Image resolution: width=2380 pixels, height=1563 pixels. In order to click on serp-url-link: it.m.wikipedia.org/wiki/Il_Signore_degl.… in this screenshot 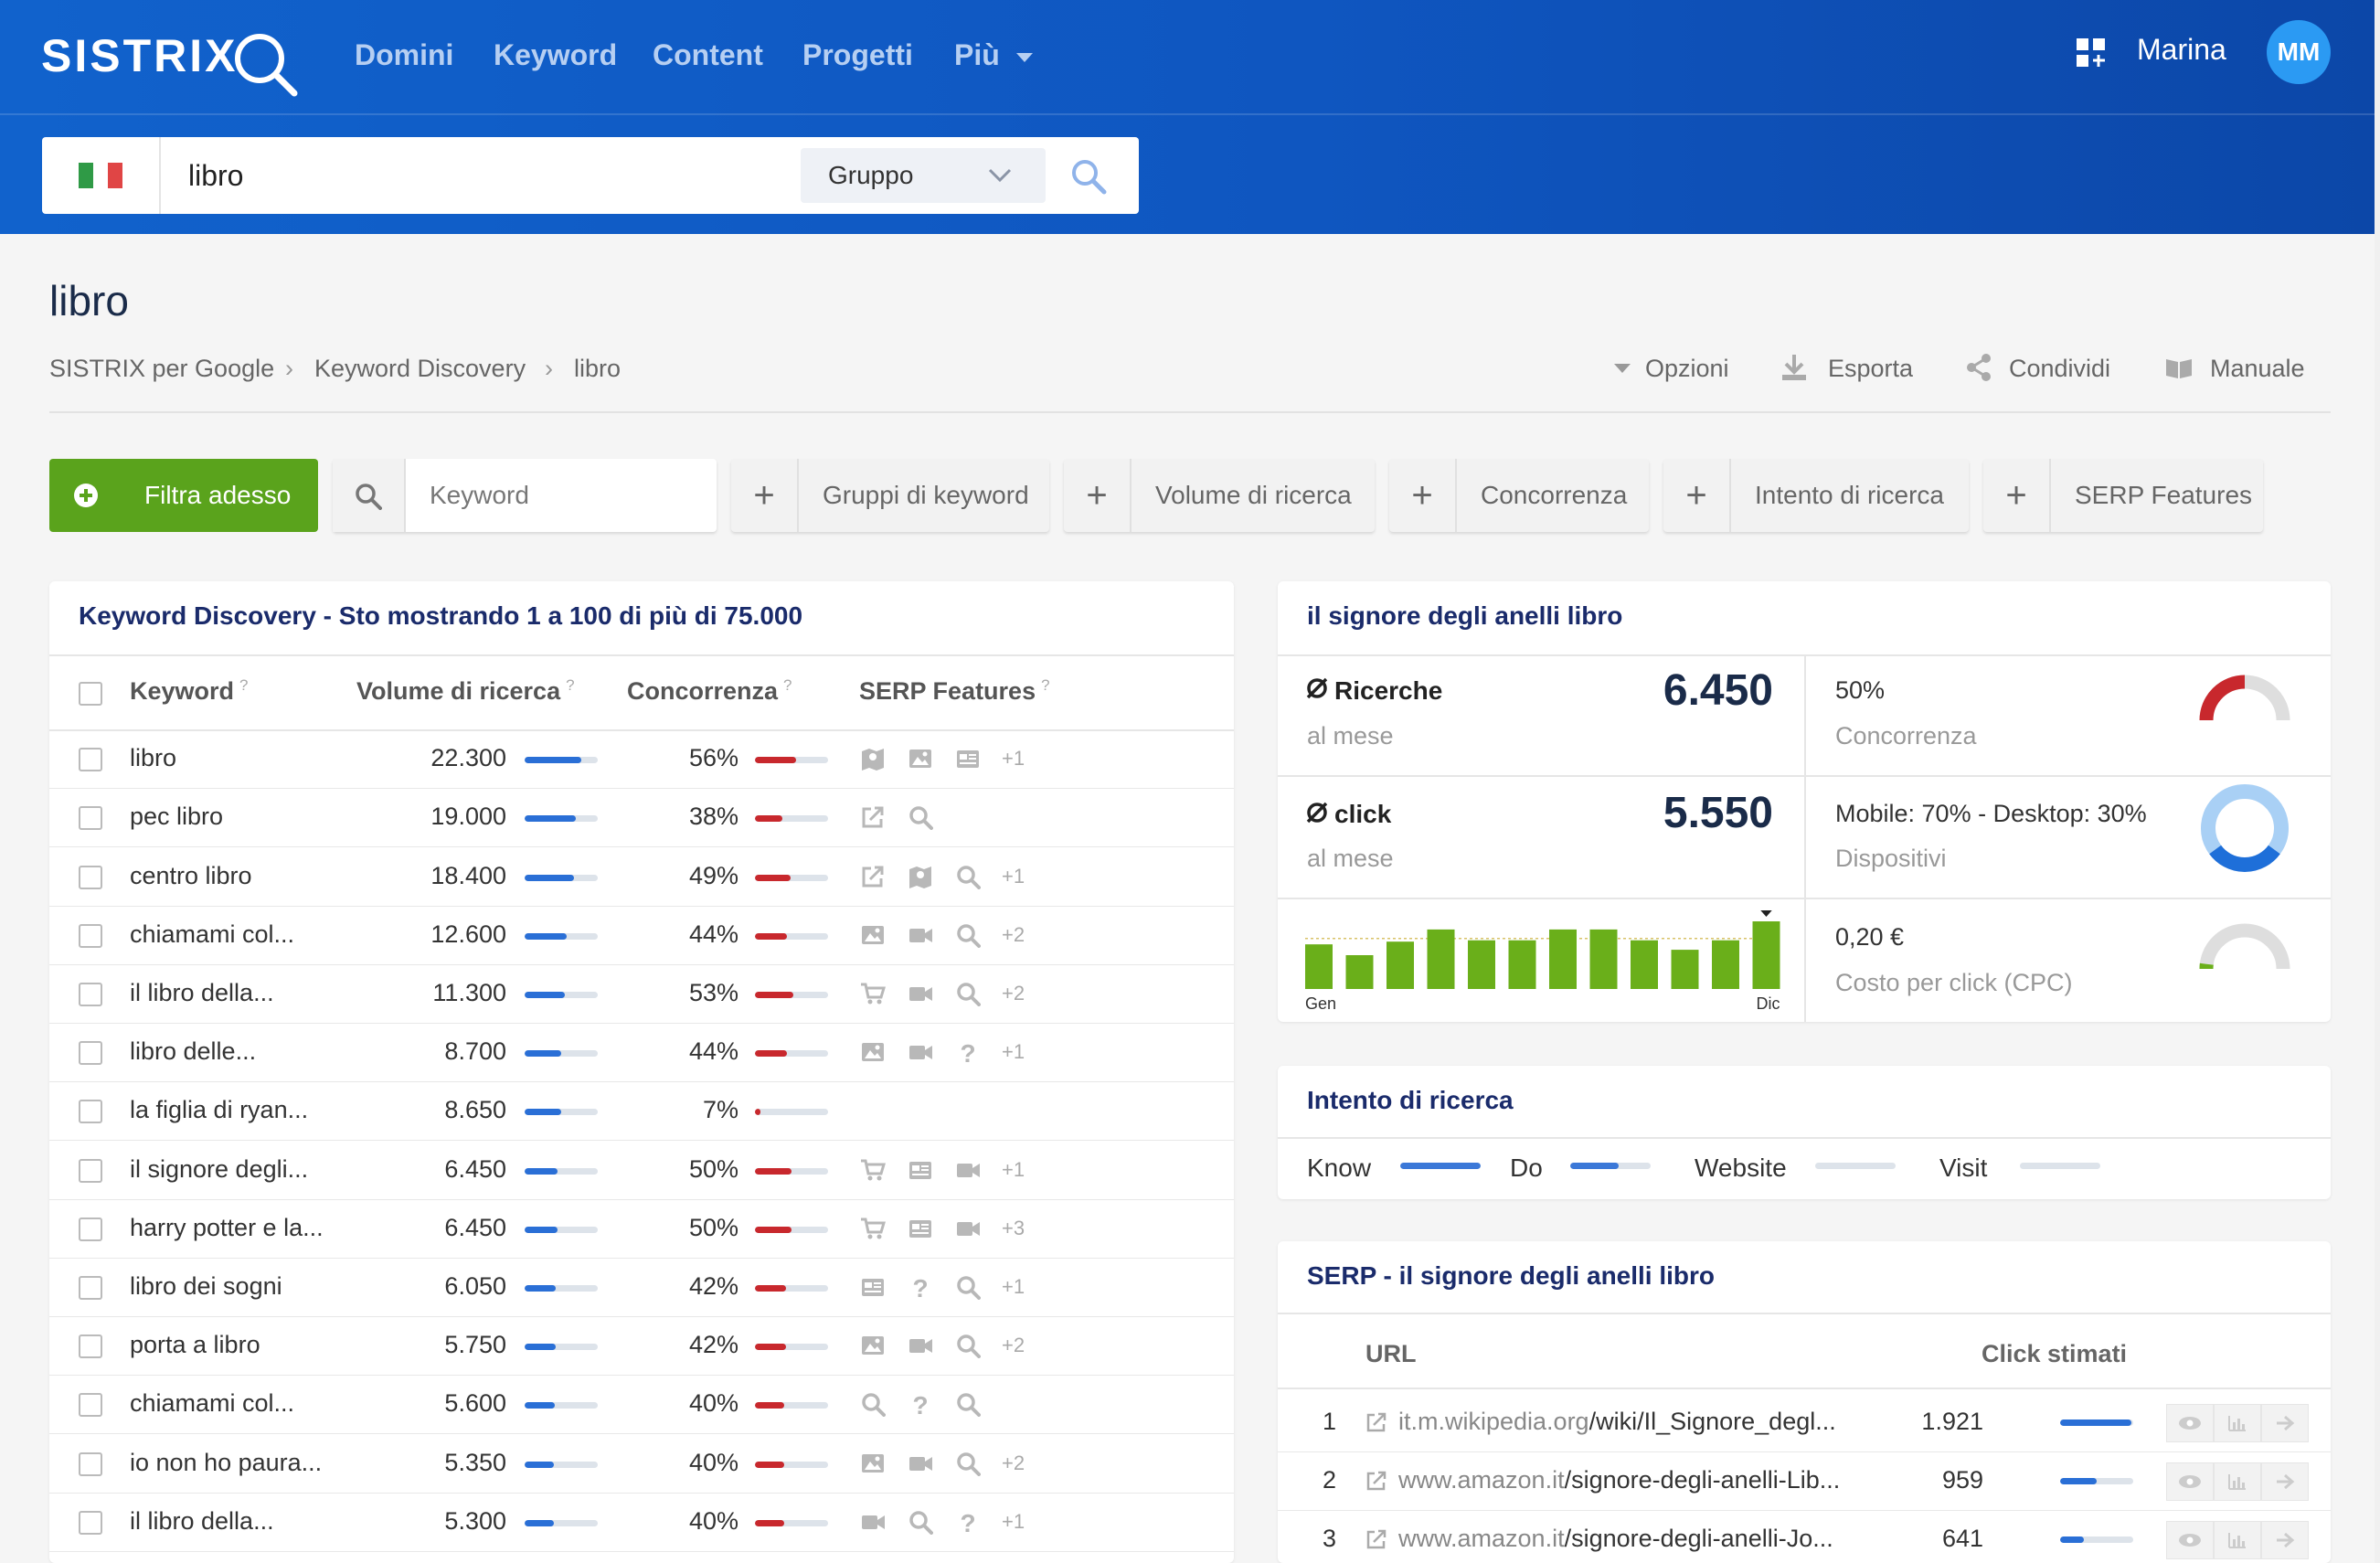, I will do `click(1617, 1422)`.